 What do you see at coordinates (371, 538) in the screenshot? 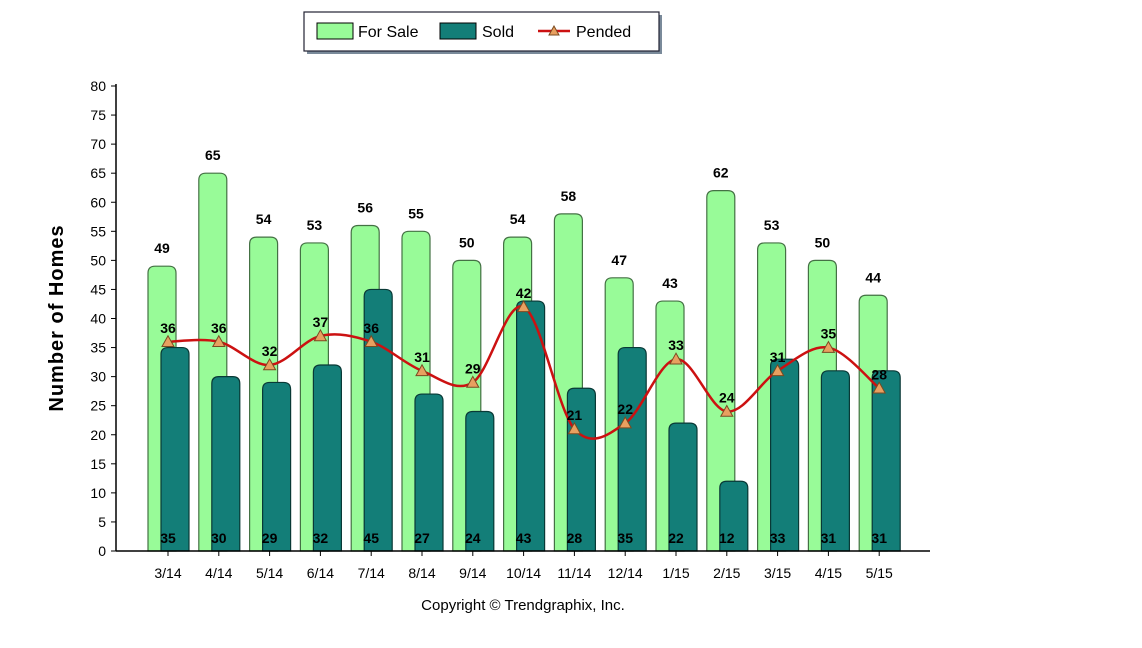
I see `sold-value-label: 45` at bounding box center [371, 538].